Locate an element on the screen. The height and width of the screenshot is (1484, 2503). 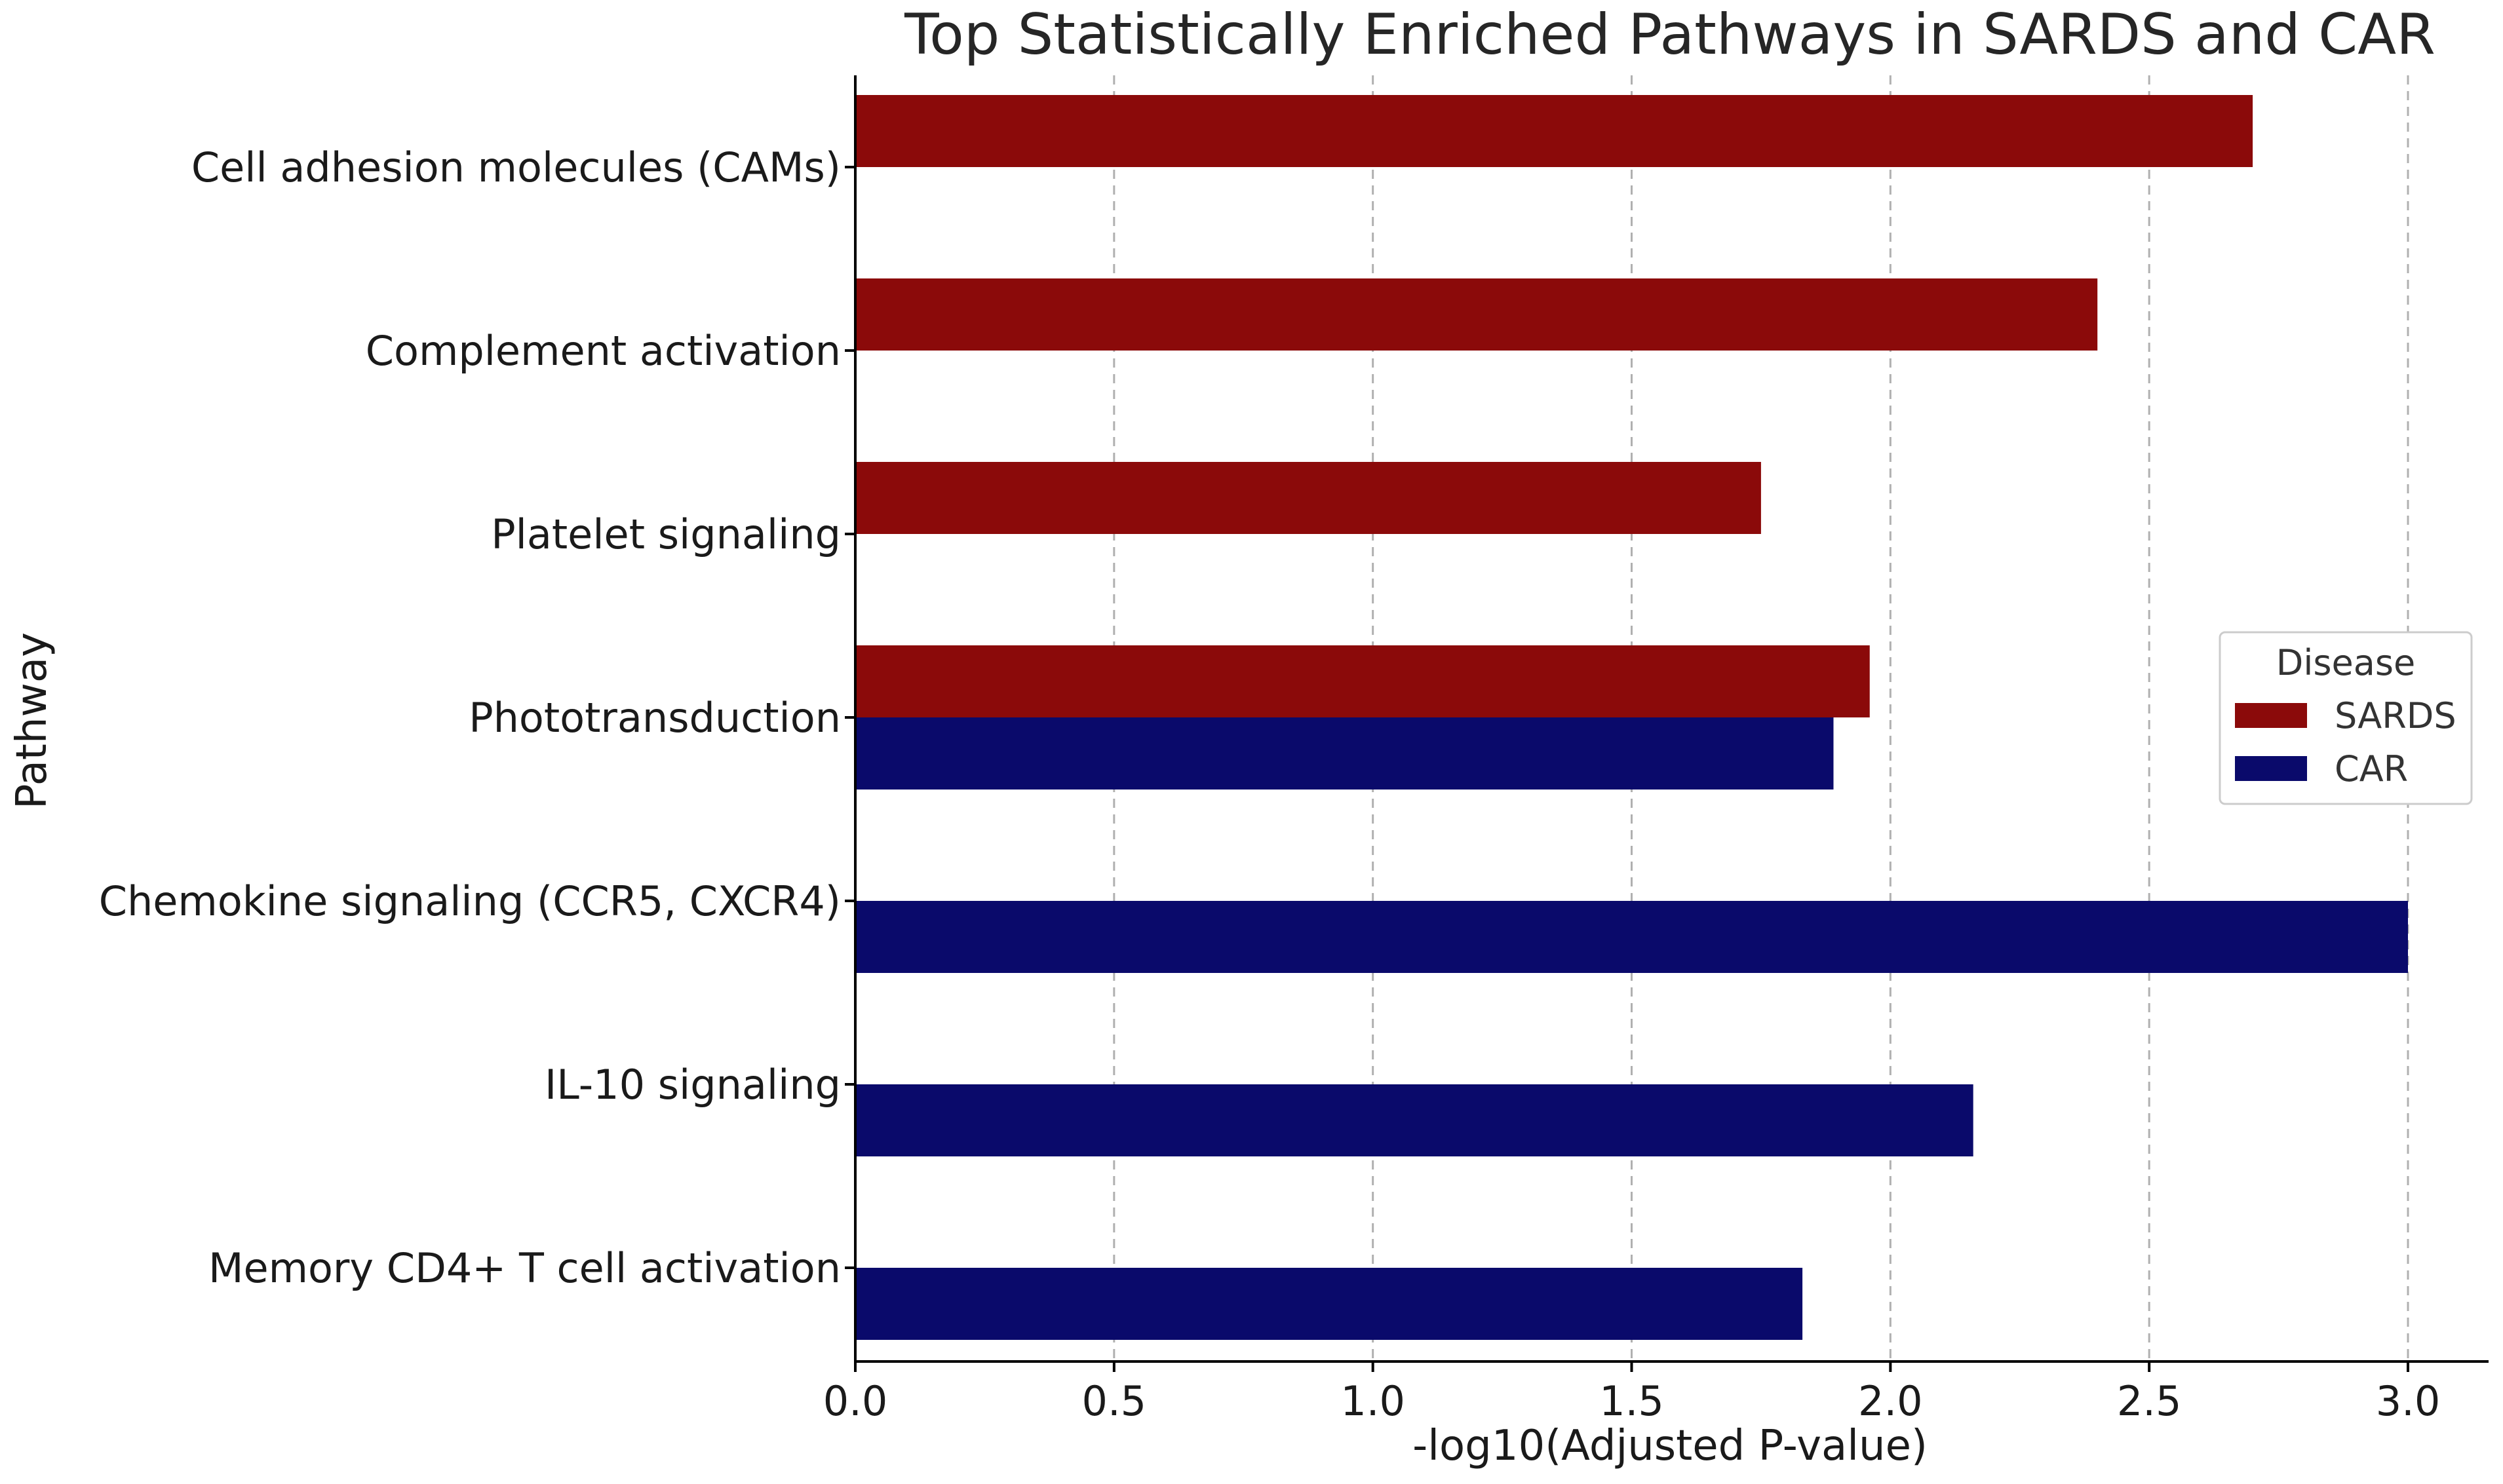
legend: Disease SARDS CAR is located at coordinates (2346, 718).